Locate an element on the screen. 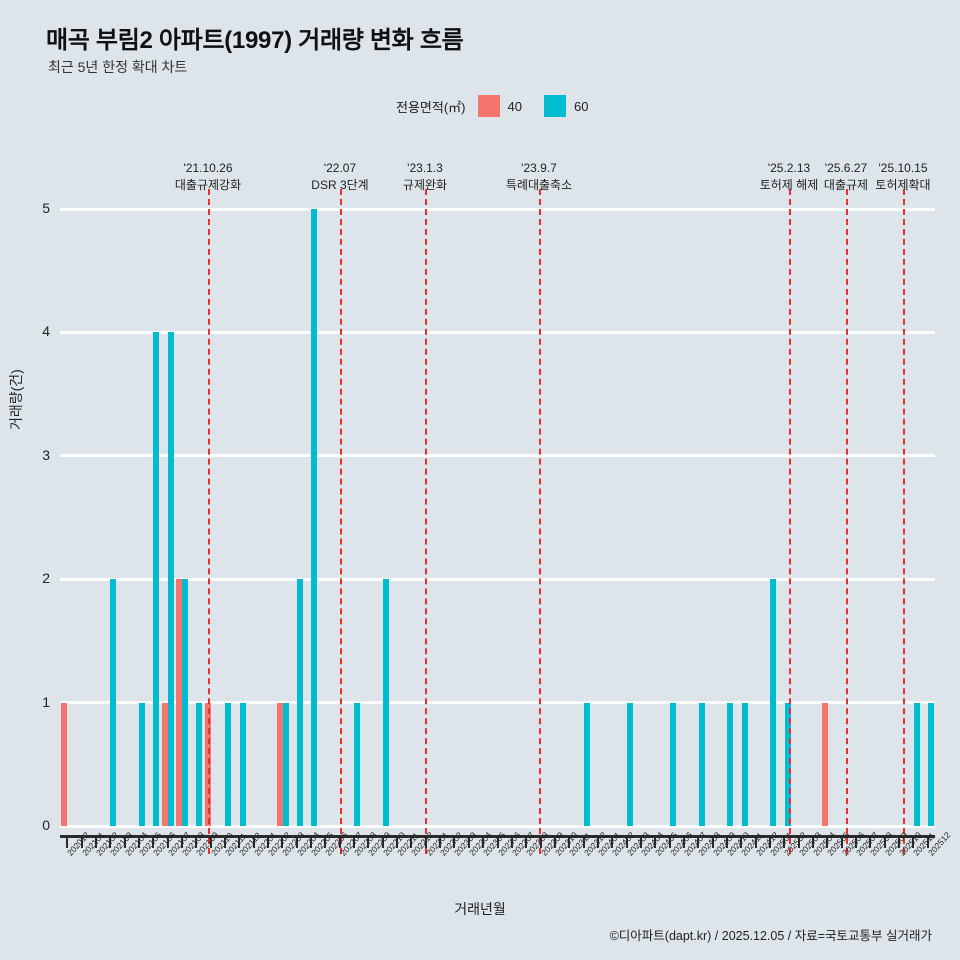  annotation-date-0: '21.10.26 is located at coordinates (208, 168).